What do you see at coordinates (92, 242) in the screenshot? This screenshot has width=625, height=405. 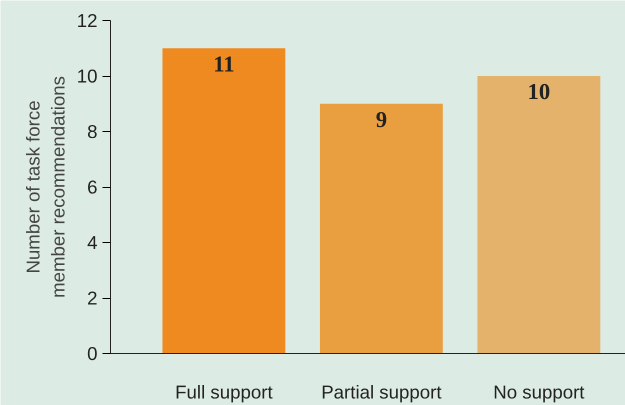 I see `y-tick-label: 4` at bounding box center [92, 242].